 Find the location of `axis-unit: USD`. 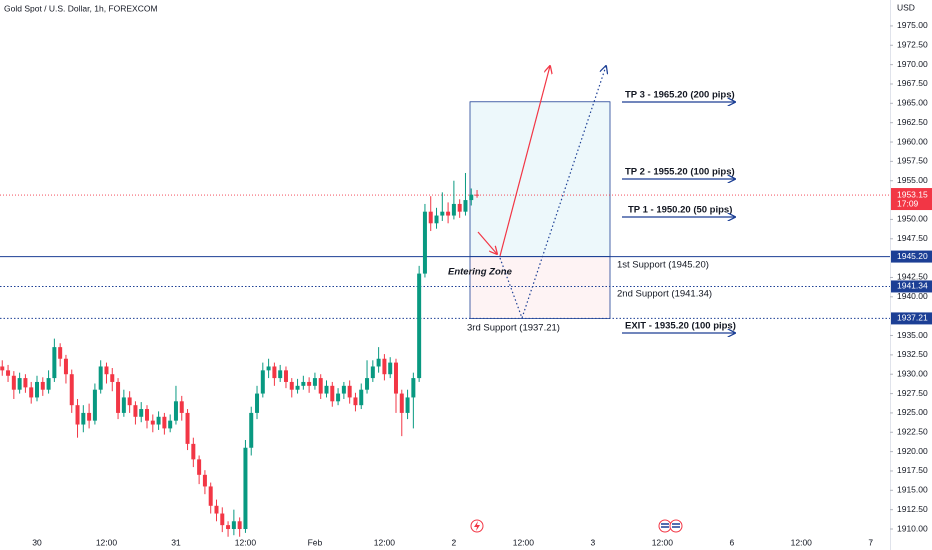

axis-unit: USD is located at coordinates (906, 7).